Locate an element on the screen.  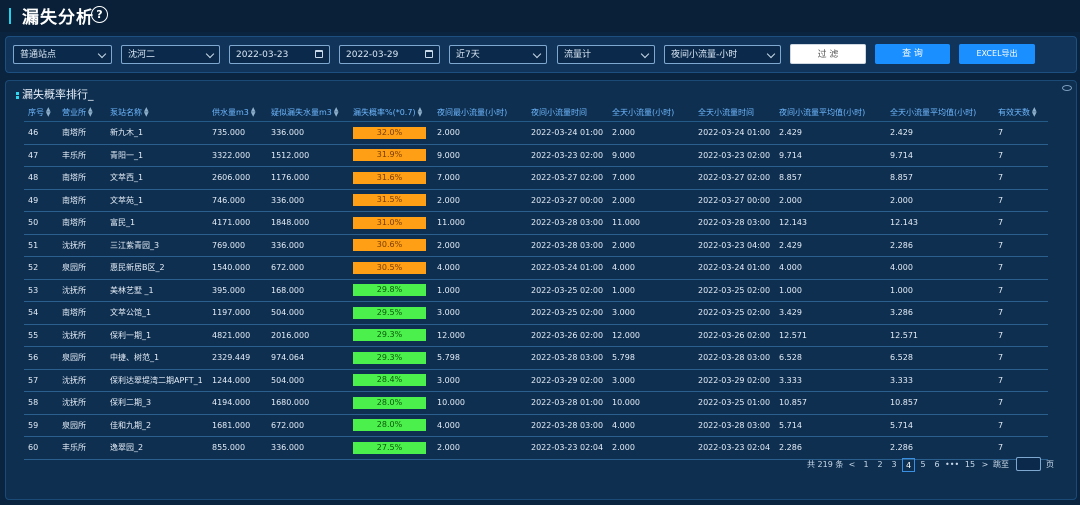
start-date-picker: 2022-03-23 is located at coordinates (279, 54).